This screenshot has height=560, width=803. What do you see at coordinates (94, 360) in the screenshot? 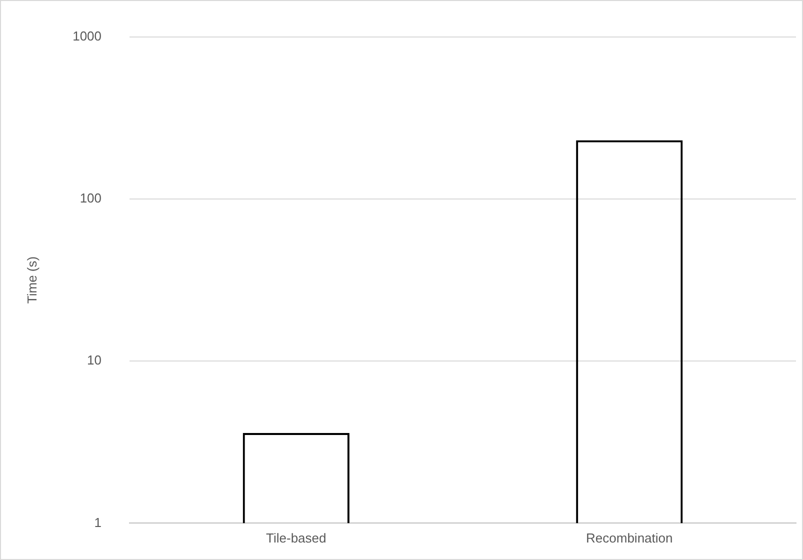
I see `y-tick-label: 10` at bounding box center [94, 360].